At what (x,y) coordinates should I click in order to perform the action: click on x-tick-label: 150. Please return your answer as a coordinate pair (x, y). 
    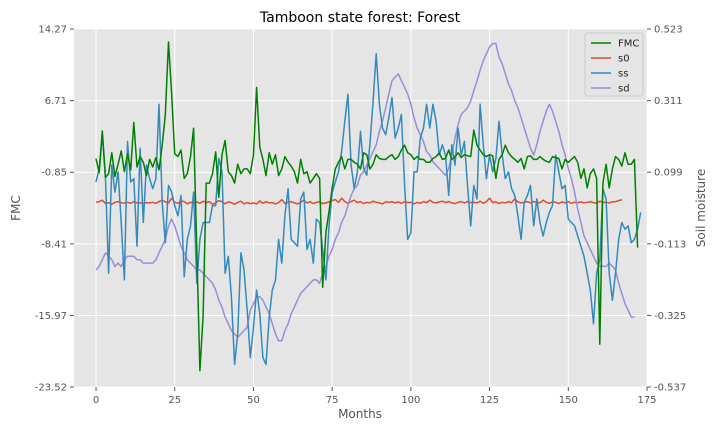
    Looking at the image, I should click on (568, 400).